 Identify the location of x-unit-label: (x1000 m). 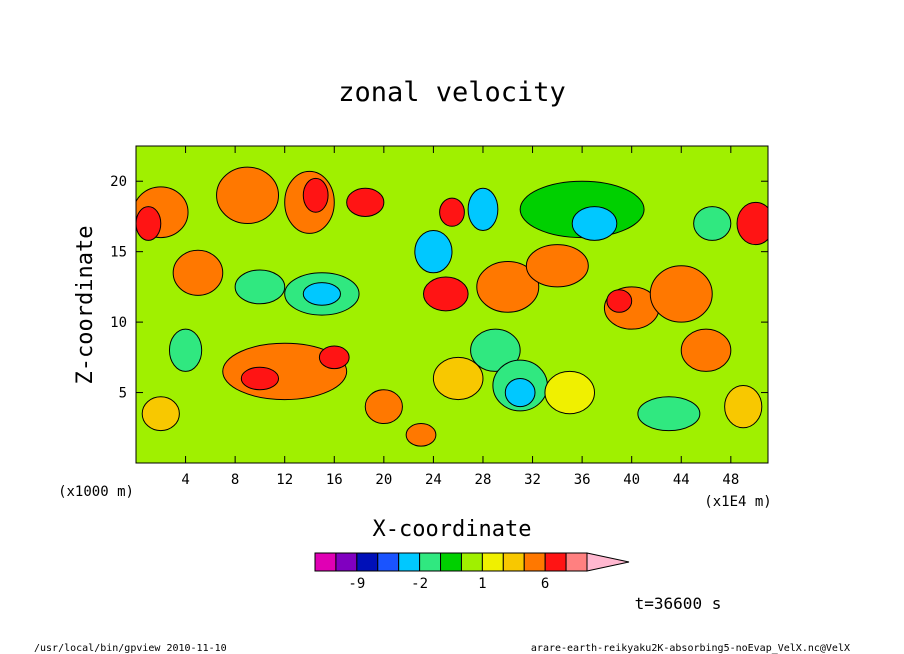
(96, 492).